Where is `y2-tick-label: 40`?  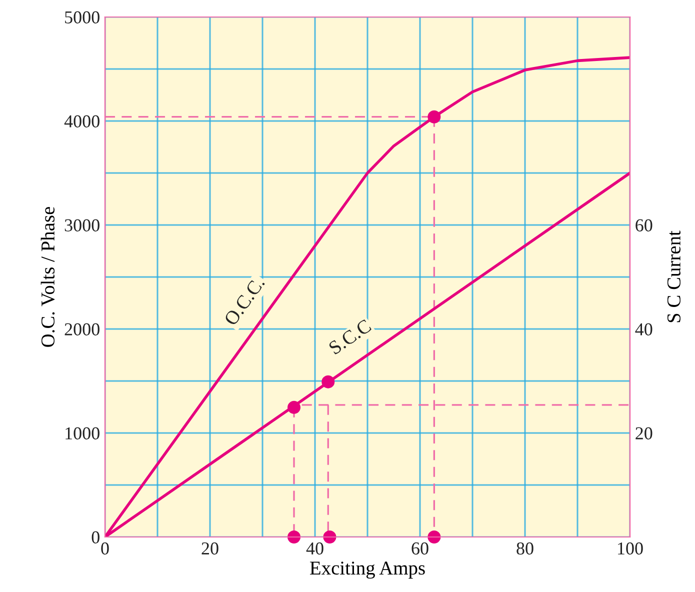
y2-tick-label: 40 is located at coordinates (643, 329).